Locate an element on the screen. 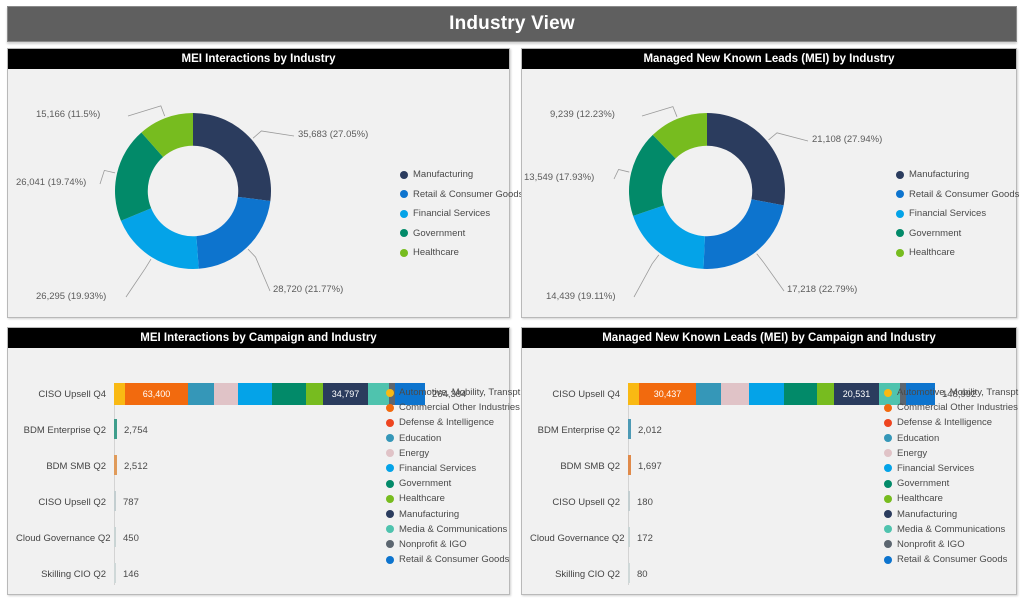  bar-segment: 30,437 is located at coordinates (667, 394).